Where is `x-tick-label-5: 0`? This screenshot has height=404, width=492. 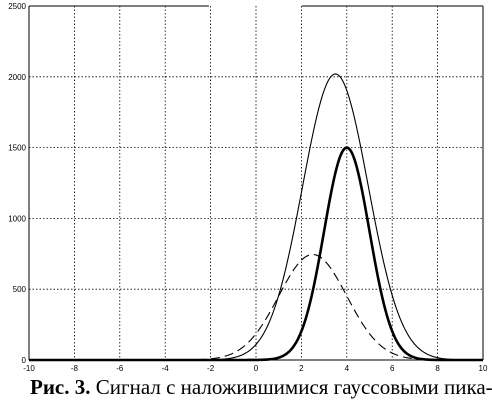 x-tick-label-5: 0 is located at coordinates (256, 368).